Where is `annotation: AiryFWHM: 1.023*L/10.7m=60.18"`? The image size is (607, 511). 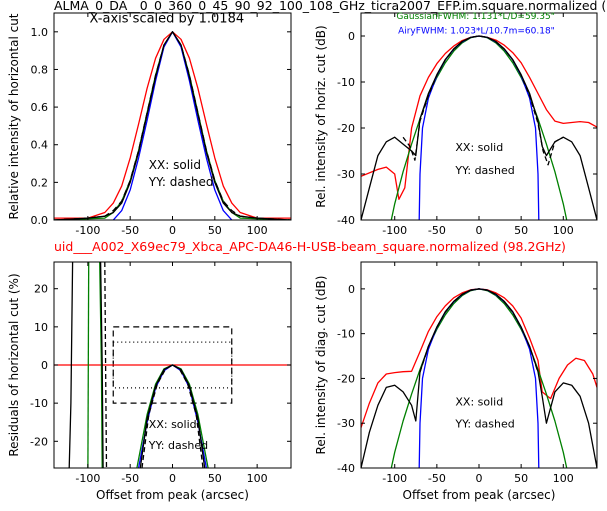
annotation: AiryFWHM: 1.023*L/10.7m=60.18" is located at coordinates (476, 32).